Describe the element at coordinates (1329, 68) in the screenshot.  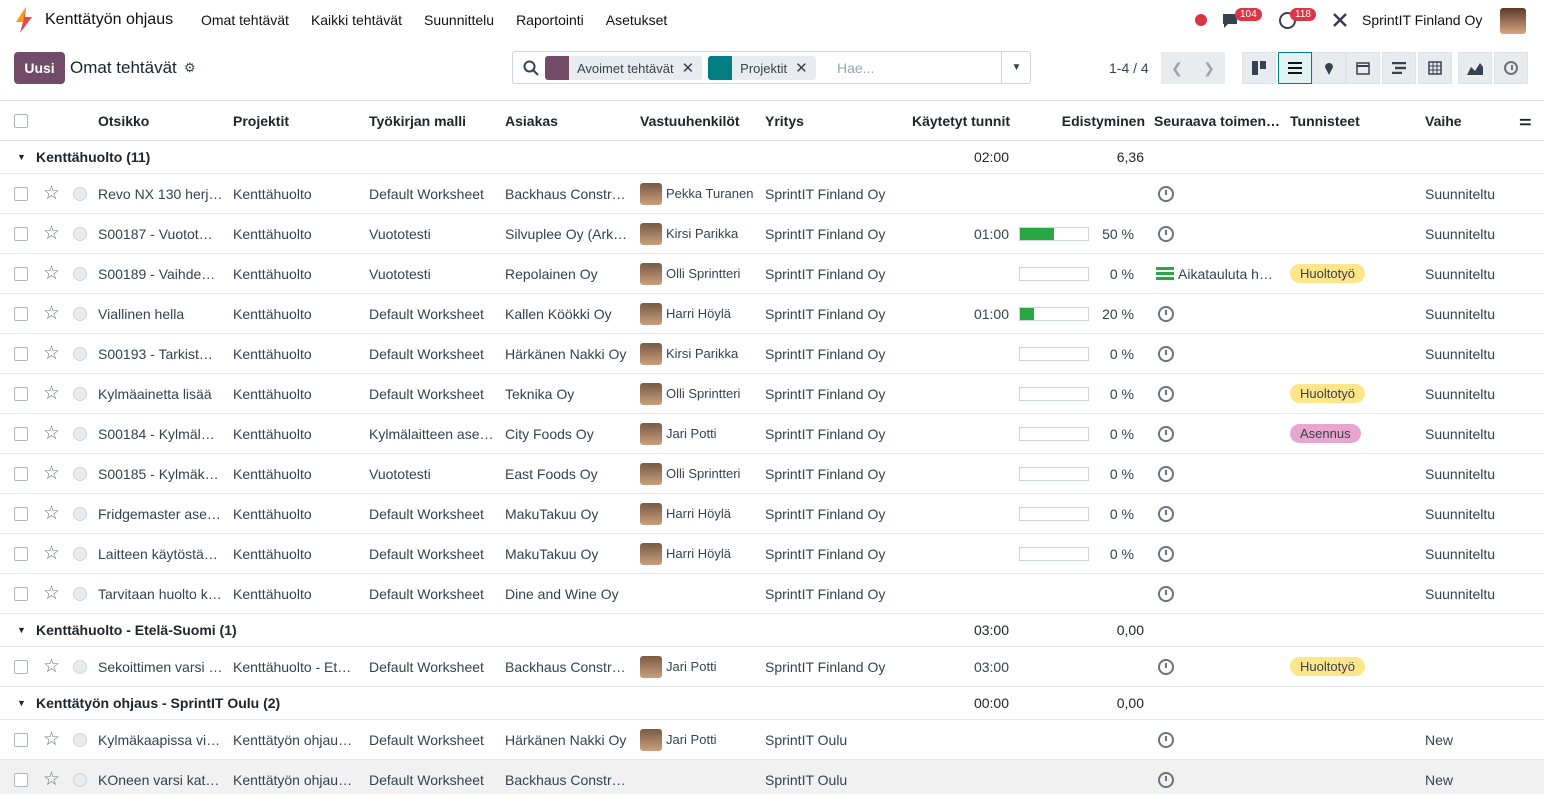
I see `view-map` at that location.